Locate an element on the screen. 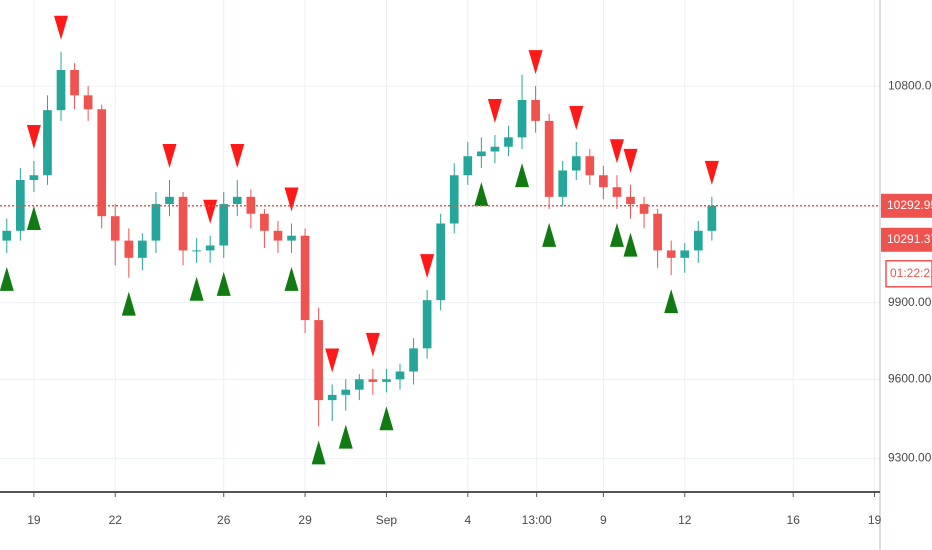  y-tick-label: 9900.00 is located at coordinates (910, 302).